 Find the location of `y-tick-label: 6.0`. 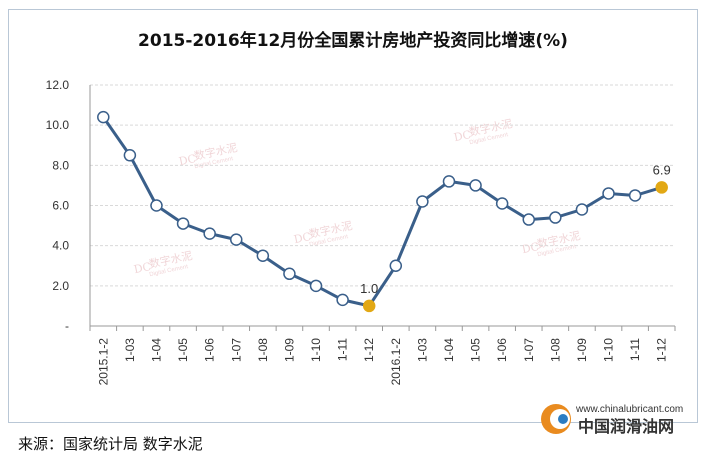

y-tick-label: 6.0 is located at coordinates (60, 206).